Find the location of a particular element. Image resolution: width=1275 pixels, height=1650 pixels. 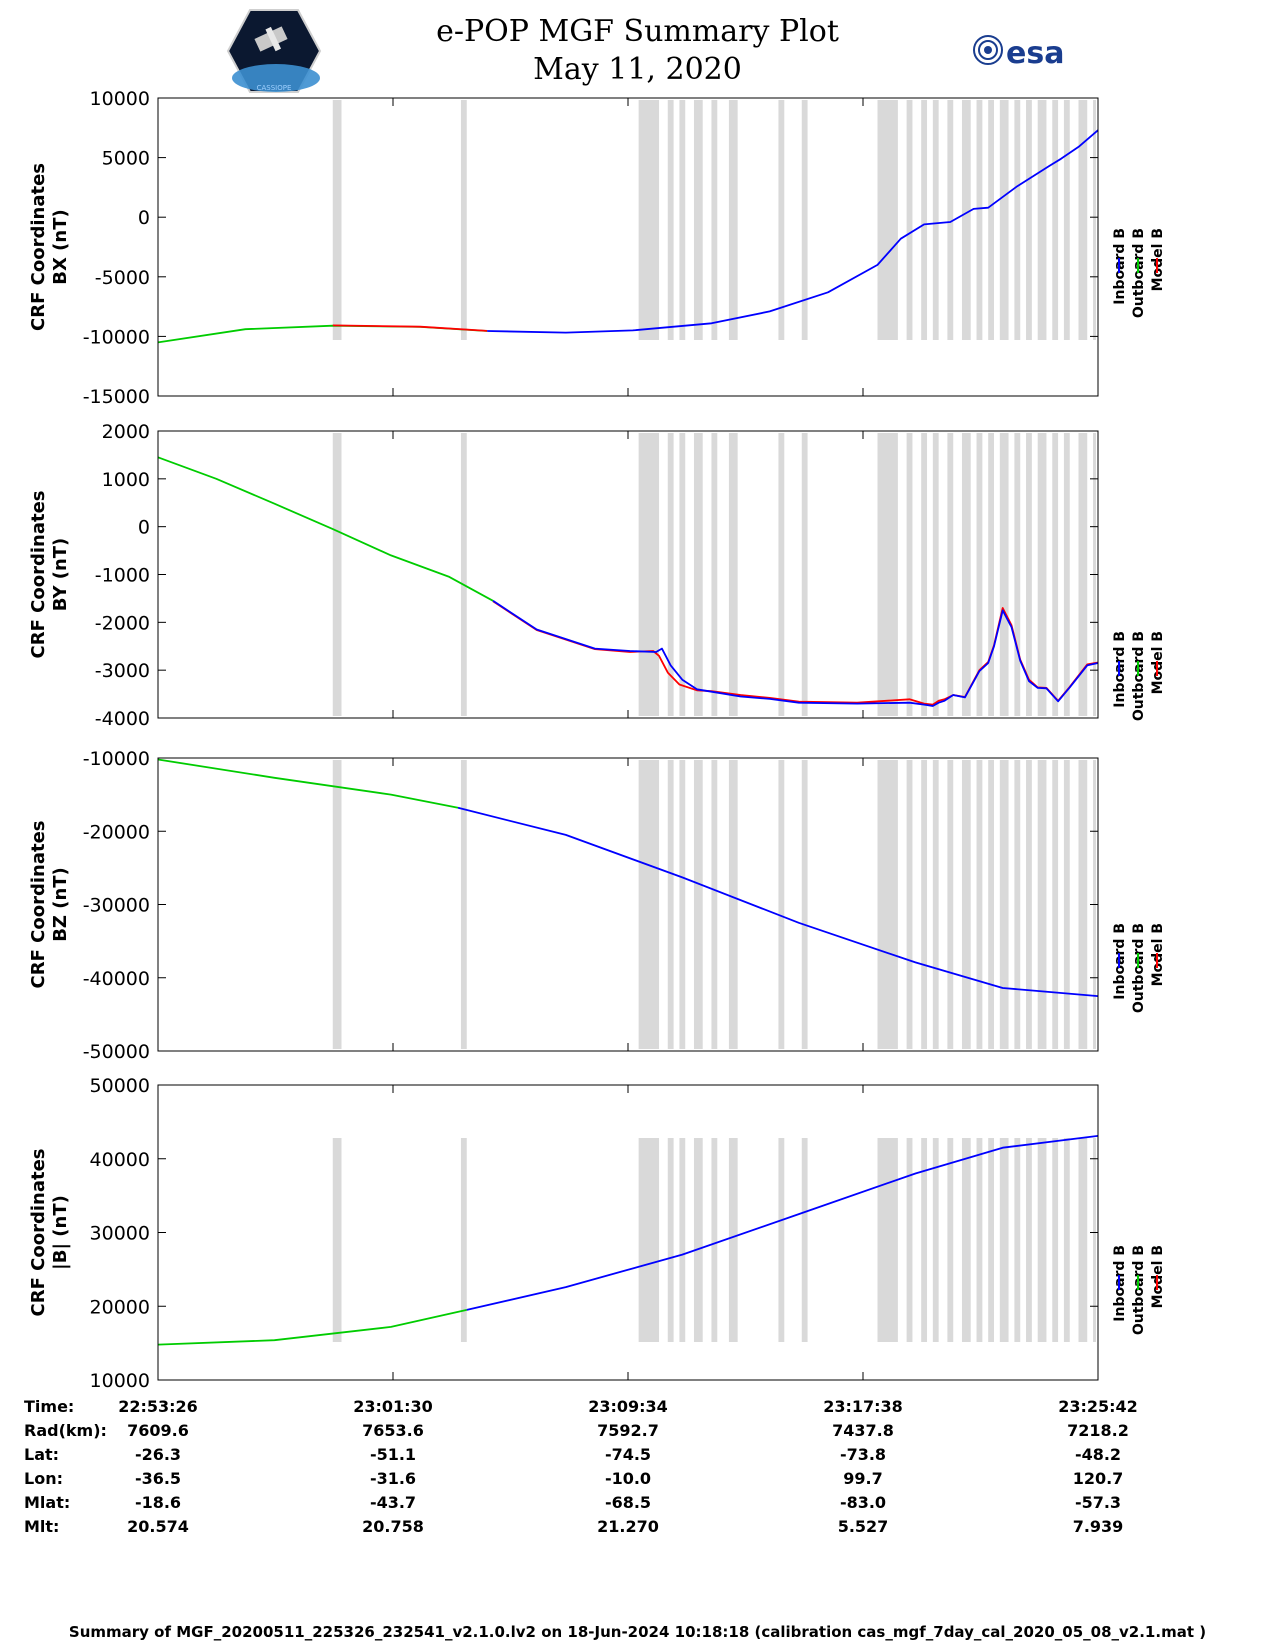

y-tick-label: -5000 is located at coordinates (122, 278).